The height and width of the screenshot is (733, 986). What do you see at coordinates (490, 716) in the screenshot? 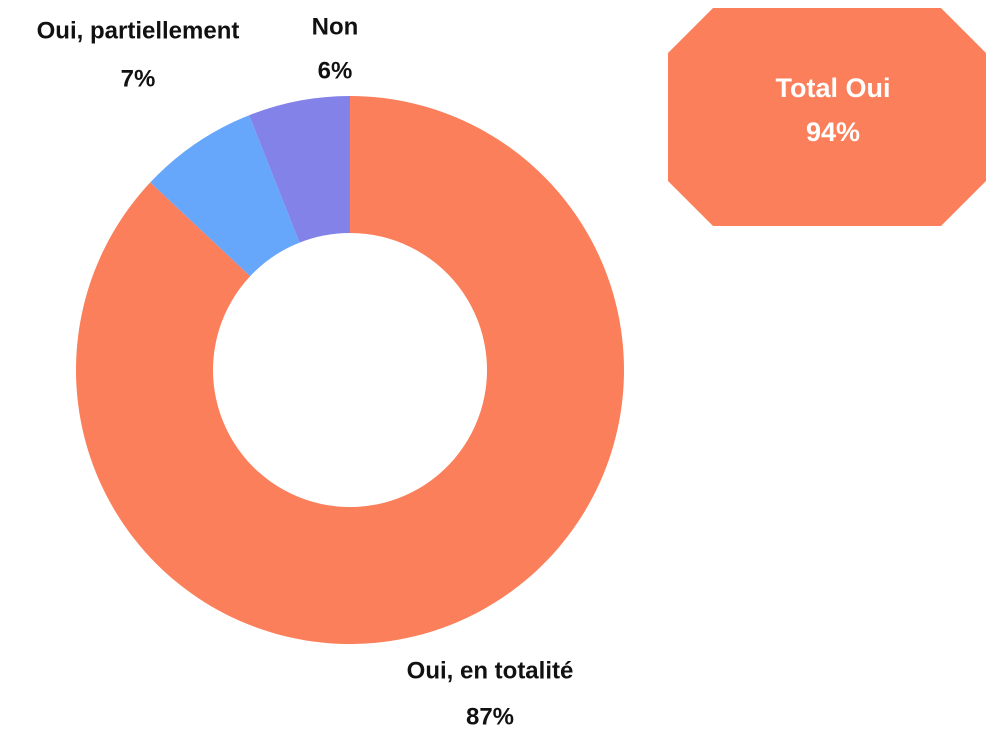
I see `slice-value: 87%` at bounding box center [490, 716].